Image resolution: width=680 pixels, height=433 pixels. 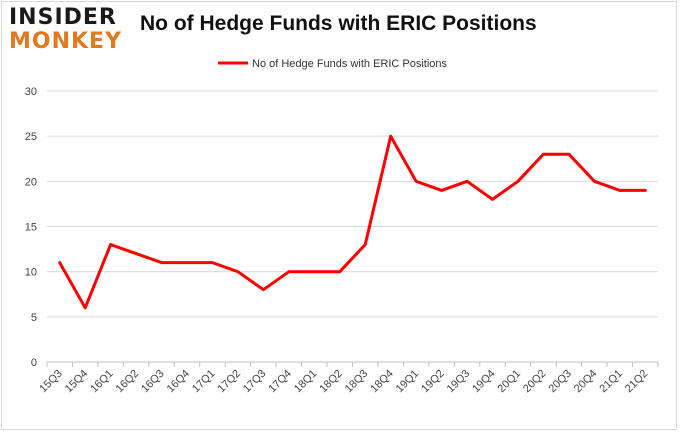 I want to click on x-tick-label-20Q2: 20Q2, so click(x=535, y=382).